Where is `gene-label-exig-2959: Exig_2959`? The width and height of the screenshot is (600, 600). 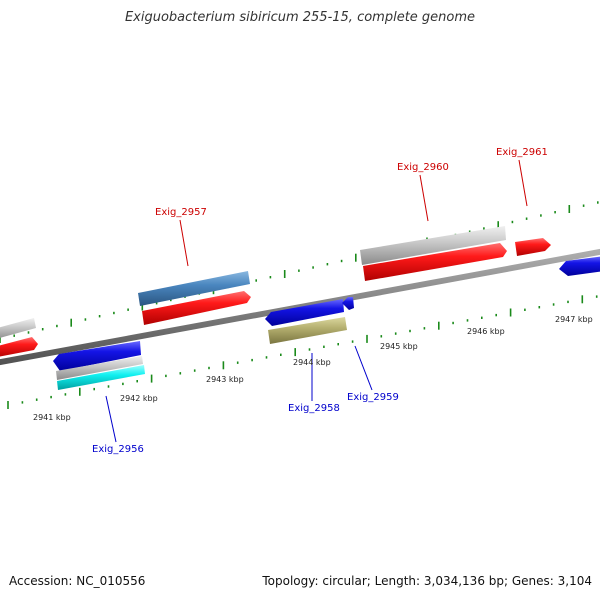 gene-label-exig-2959: Exig_2959 is located at coordinates (373, 397).